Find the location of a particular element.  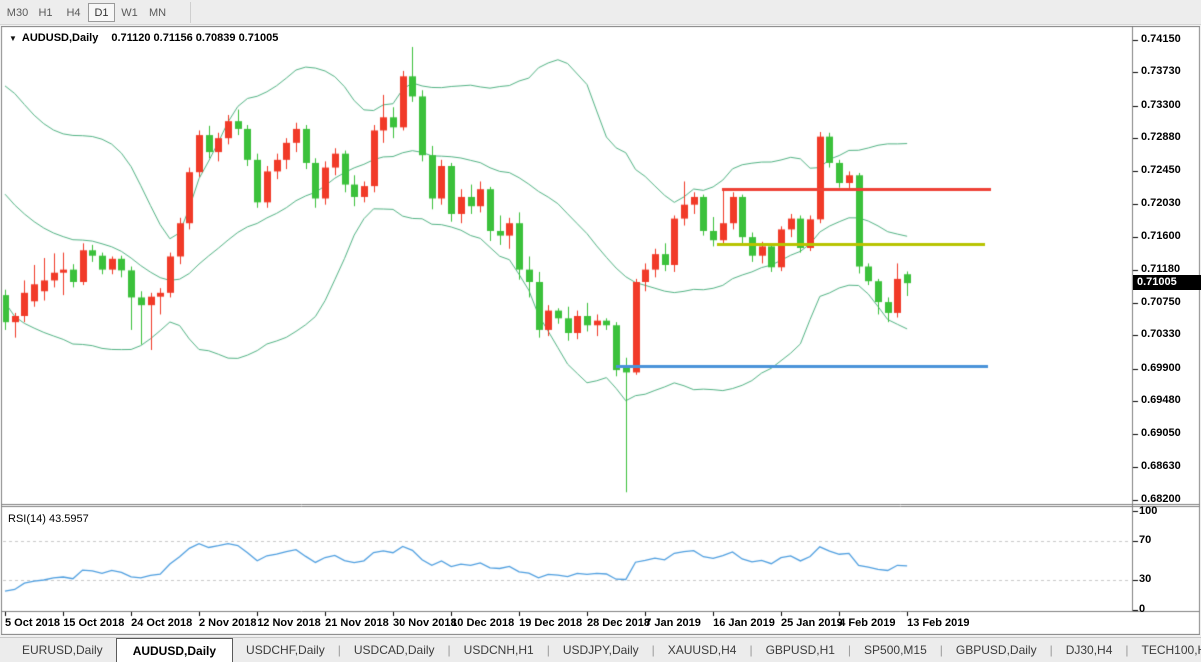

date-axis-label: 24 Oct 2018 is located at coordinates (162, 623).